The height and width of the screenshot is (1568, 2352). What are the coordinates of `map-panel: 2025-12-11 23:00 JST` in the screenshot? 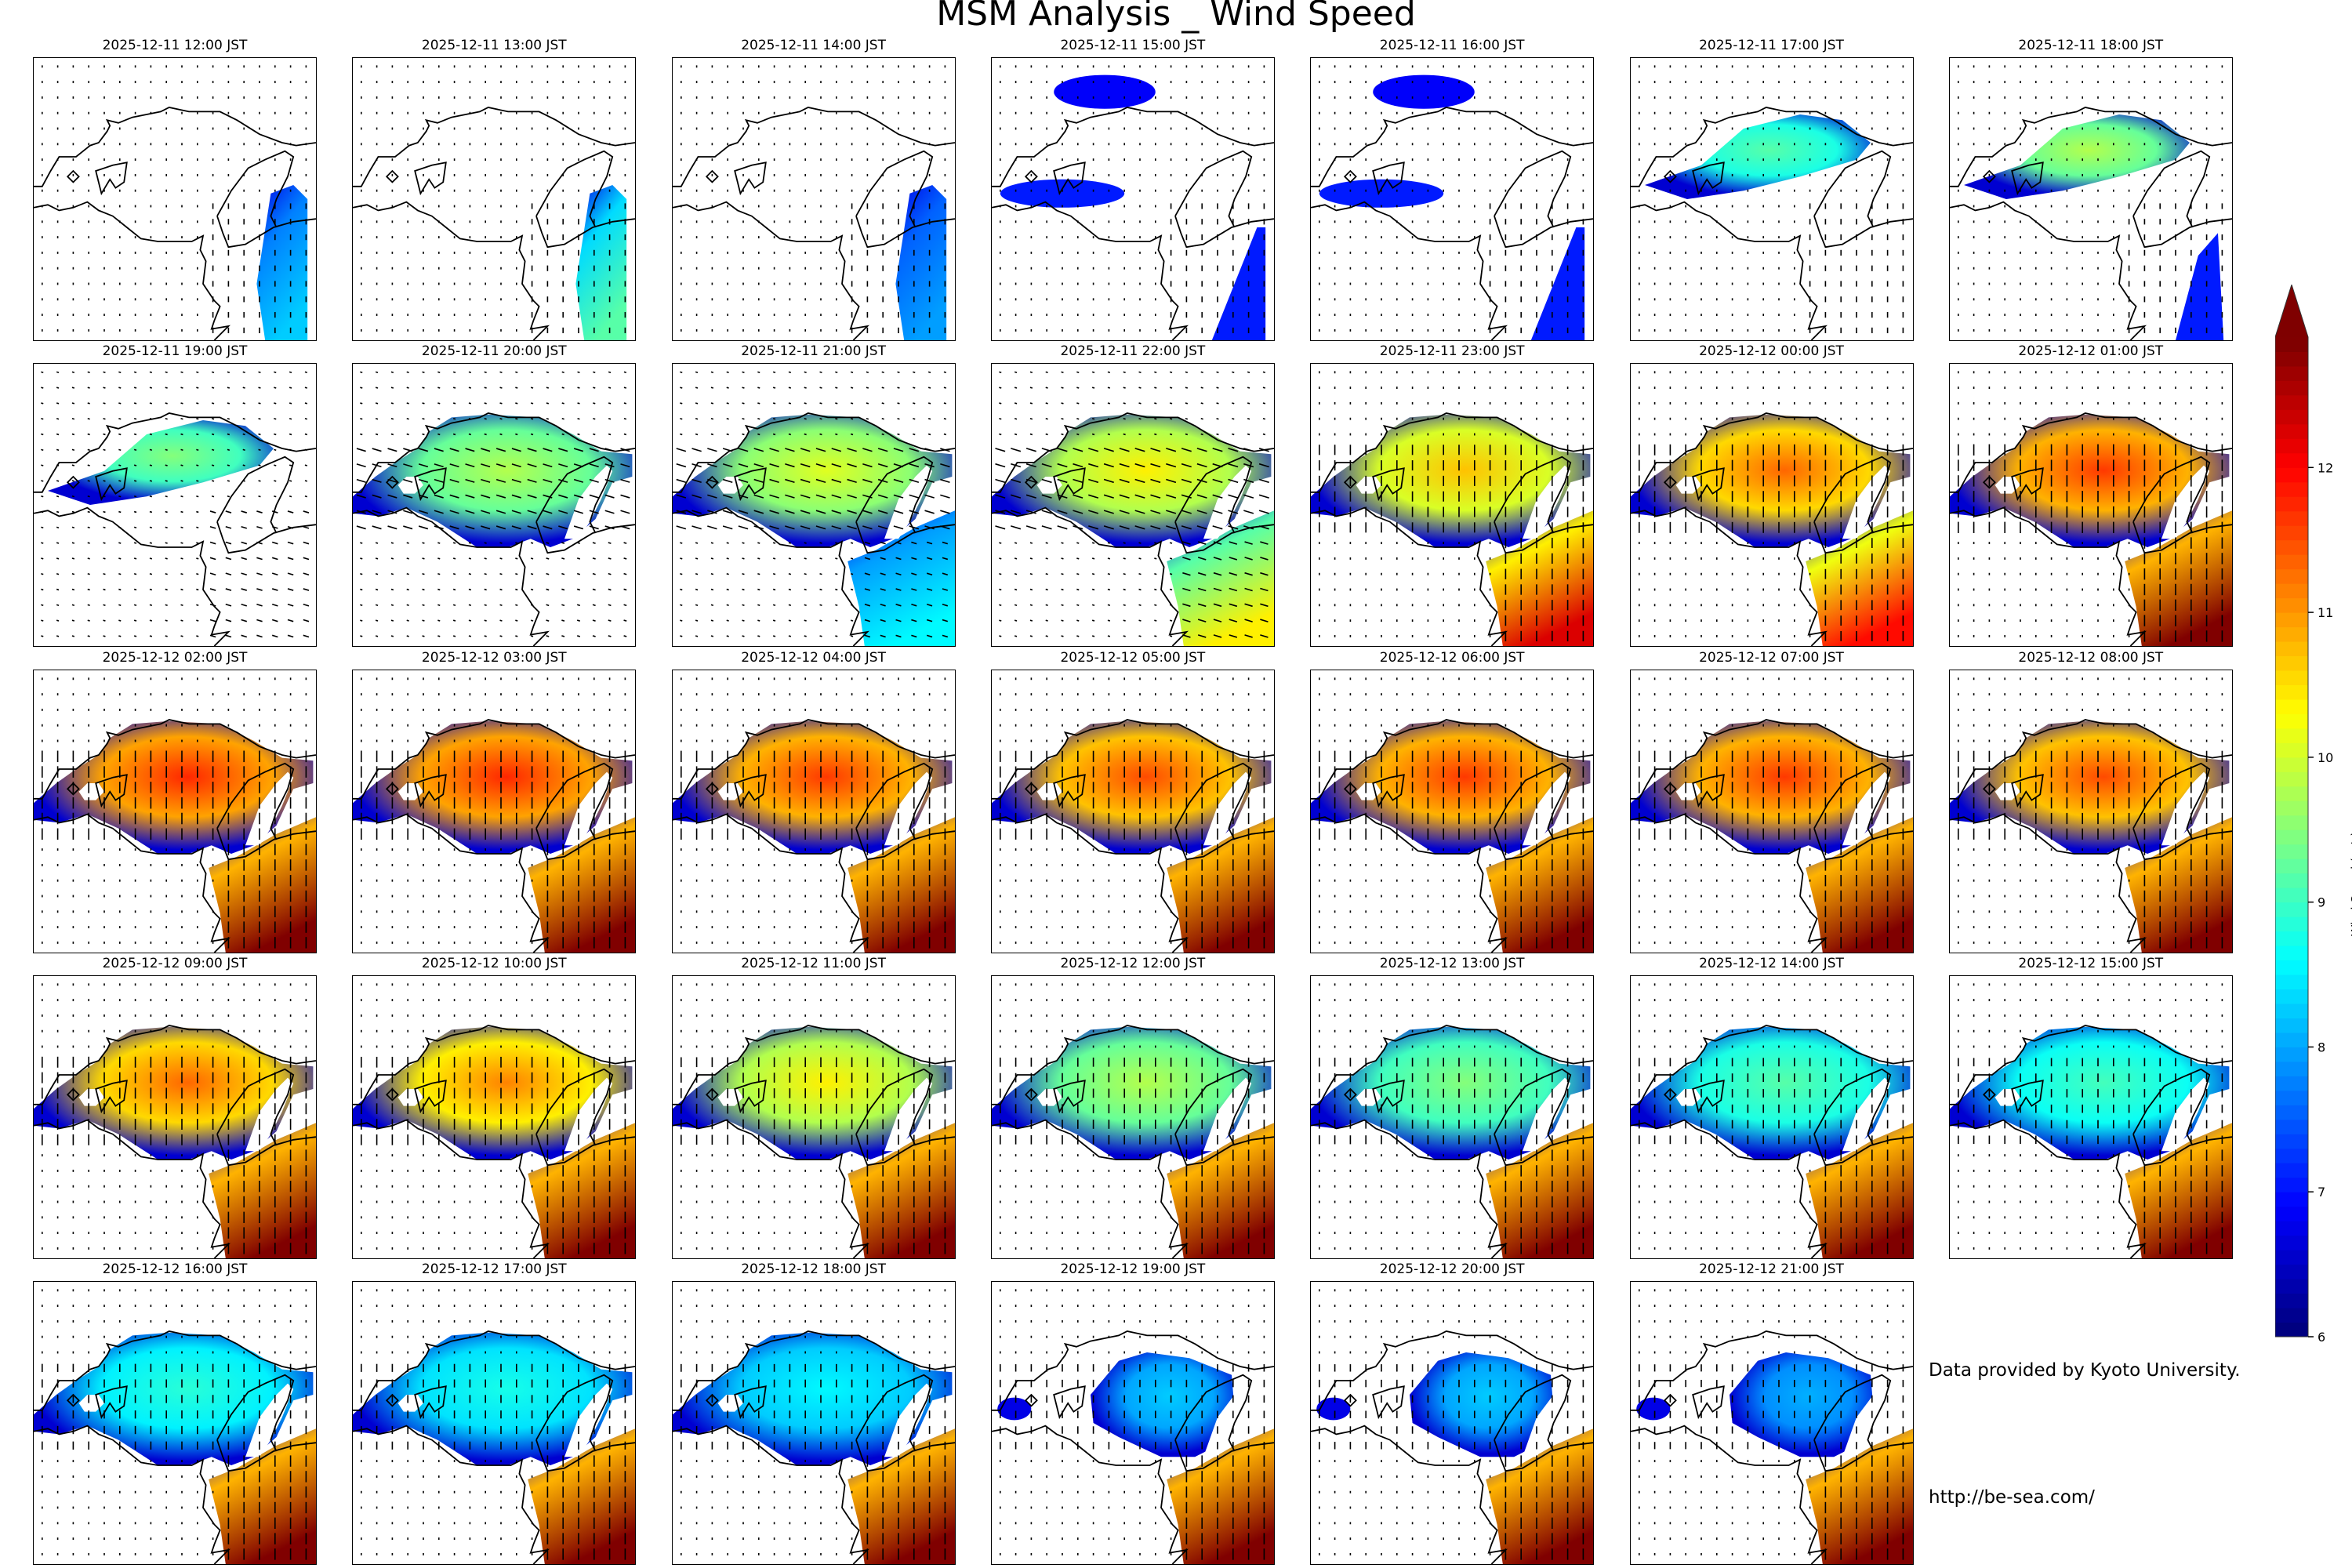 It's located at (1452, 495).